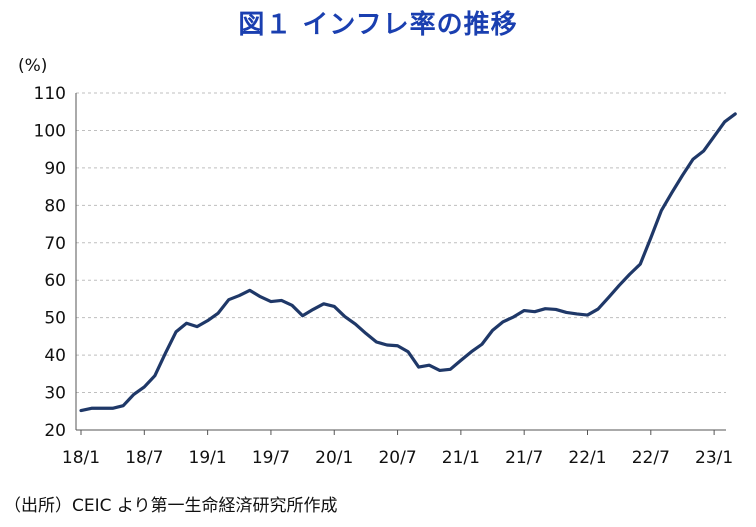 This screenshot has width=756, height=527. Describe the element at coordinates (55, 394) in the screenshot. I see `y-tick-label-30: 30` at that location.